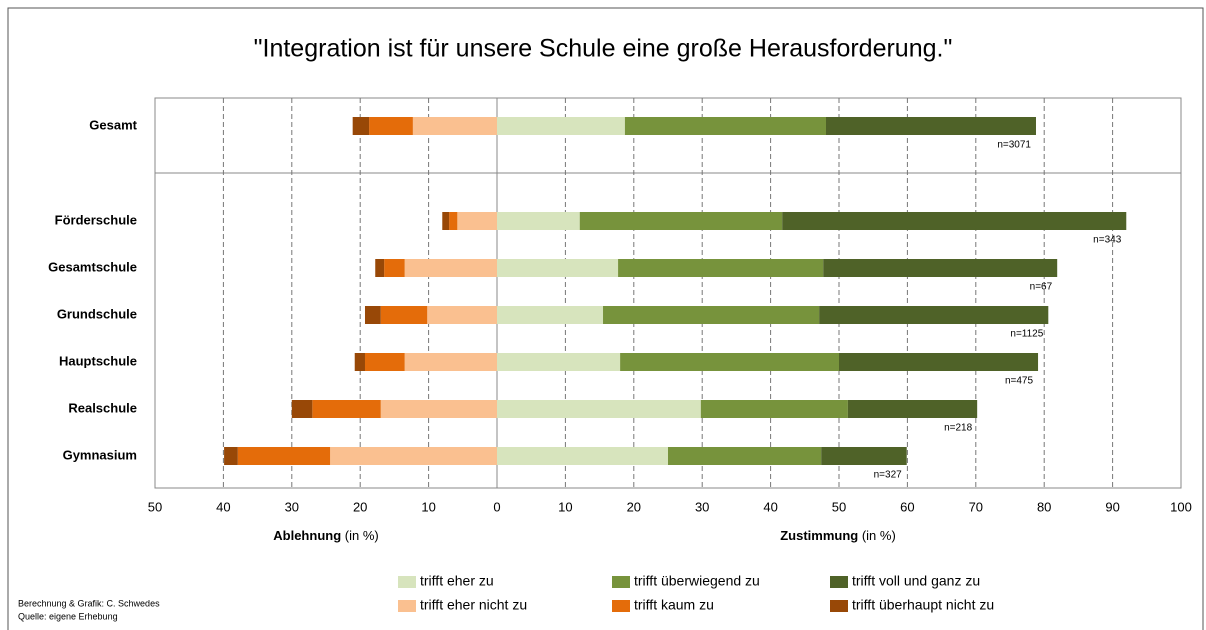 Image resolution: width=1206 pixels, height=630 pixels. I want to click on legend-label: trifft überwiegend zu, so click(697, 581).